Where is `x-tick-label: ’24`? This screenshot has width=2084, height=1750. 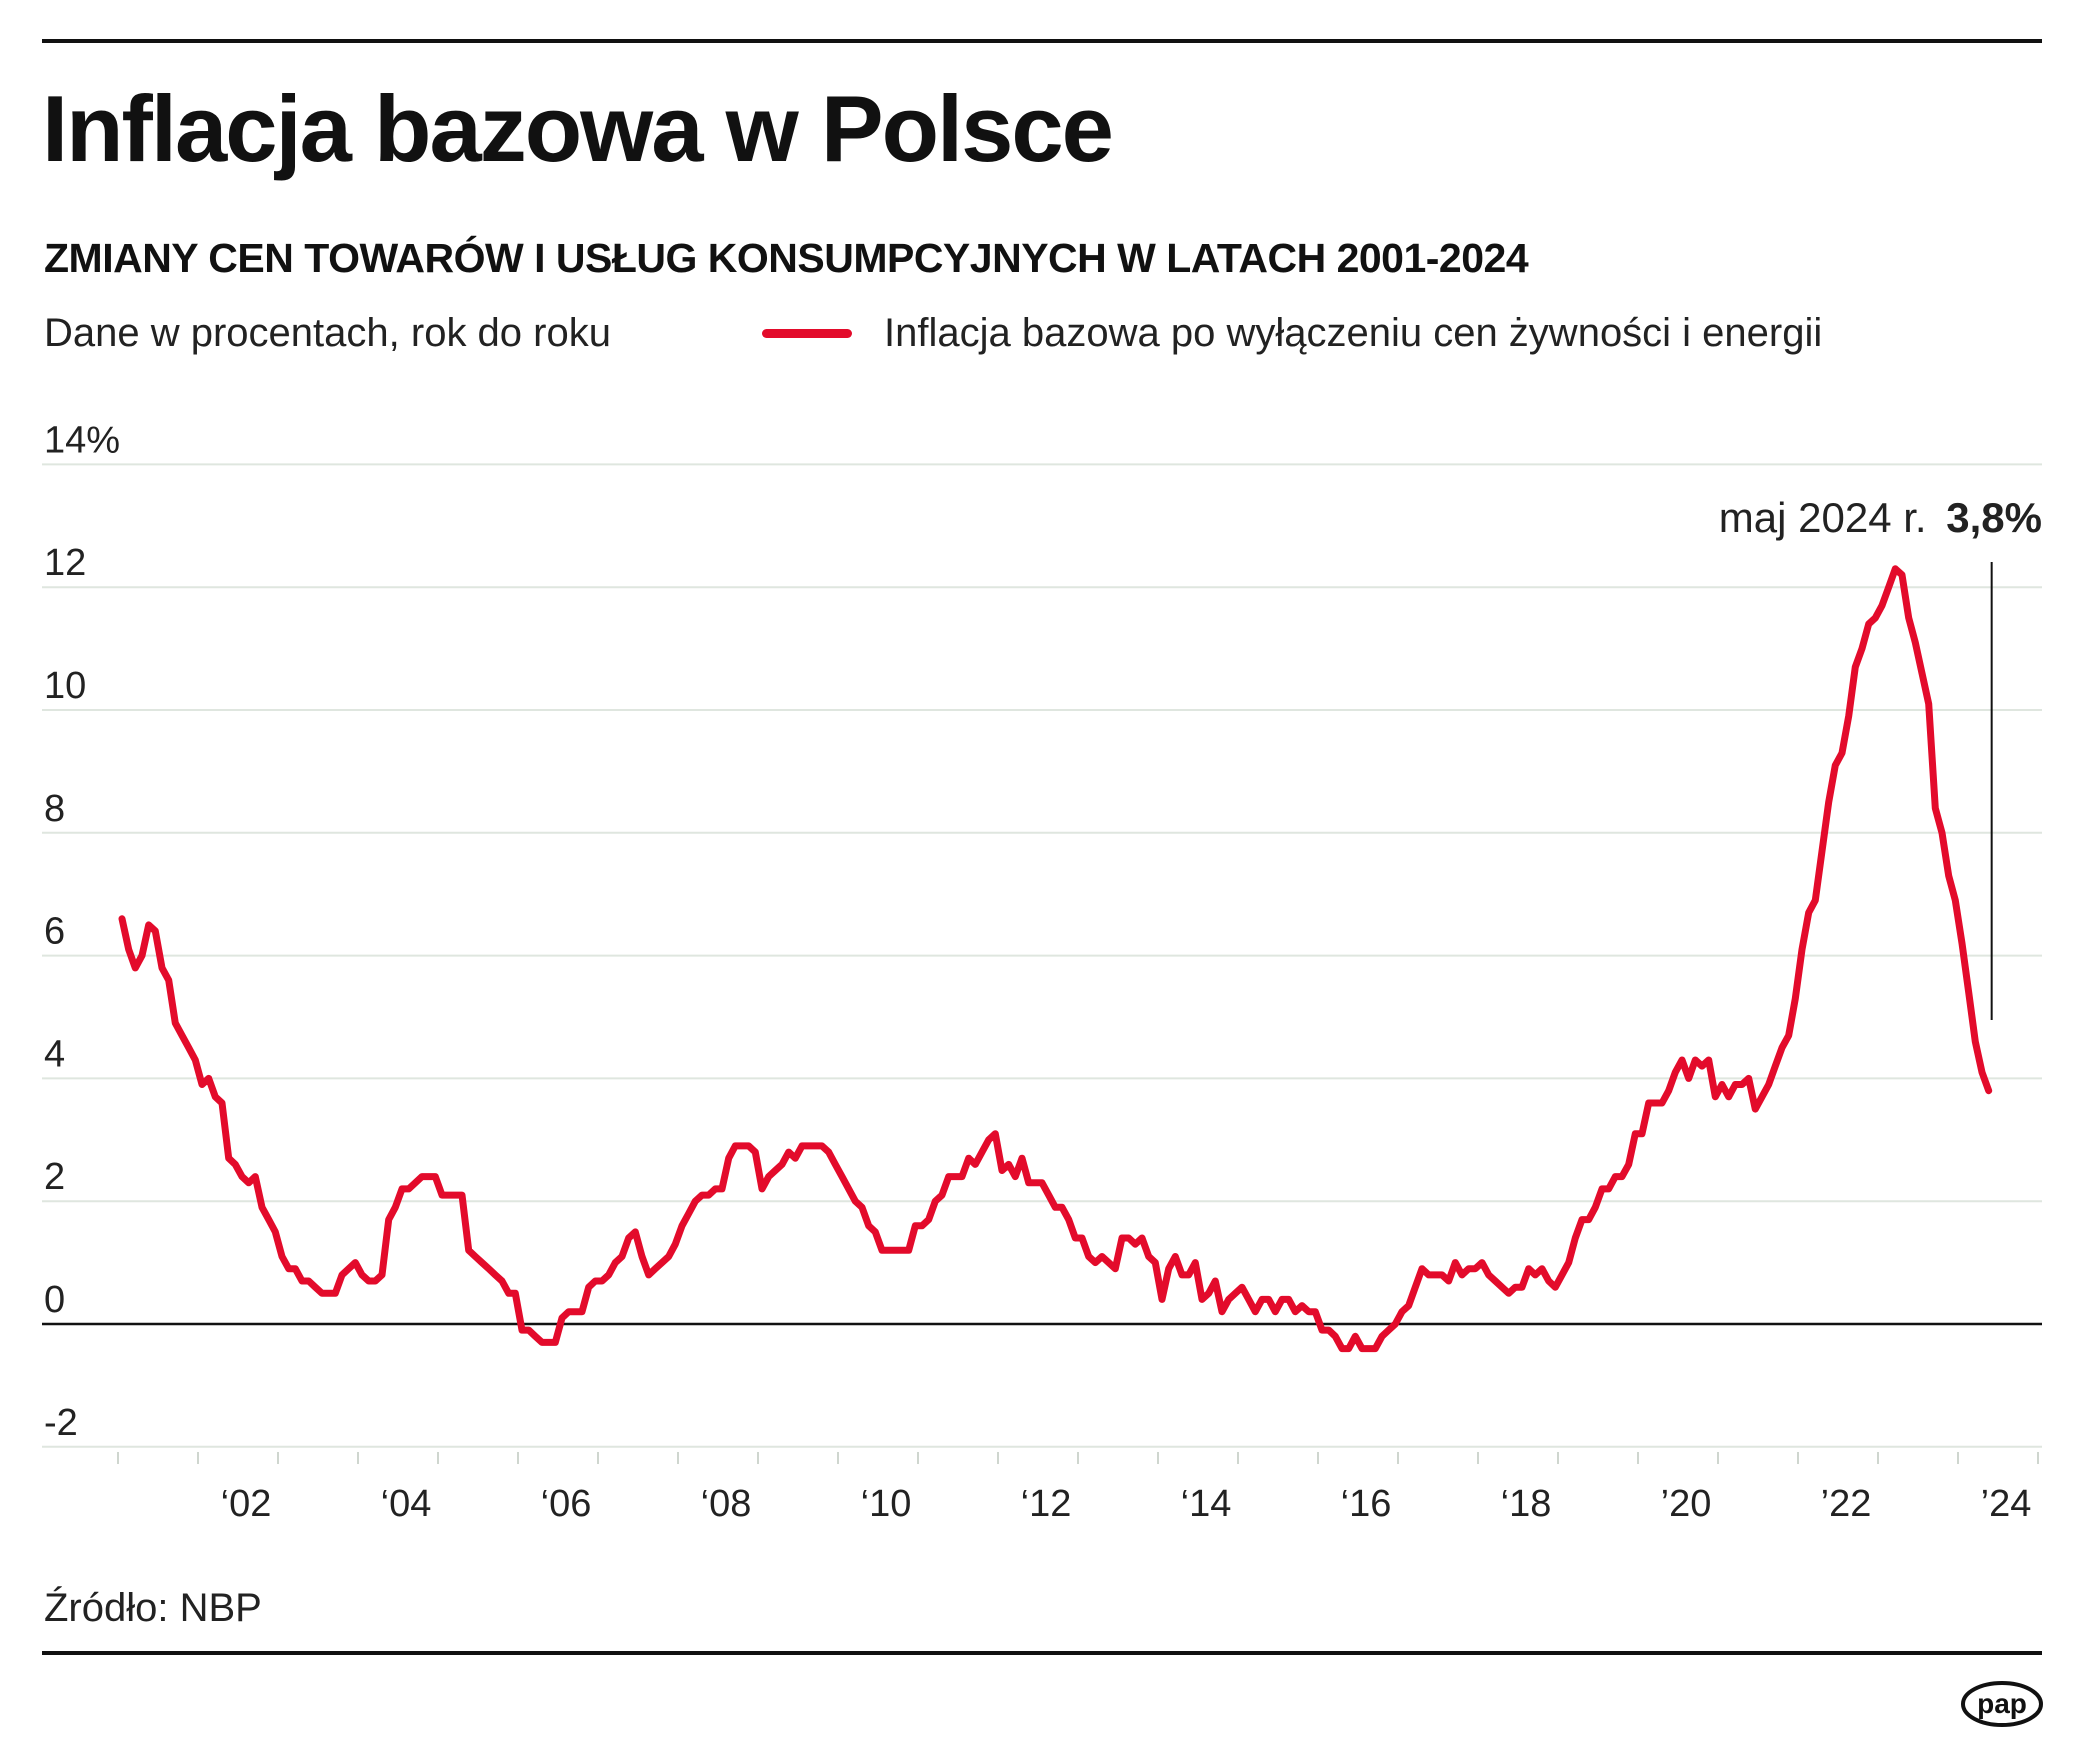
x-tick-label: ’24 is located at coordinates (2006, 1504).